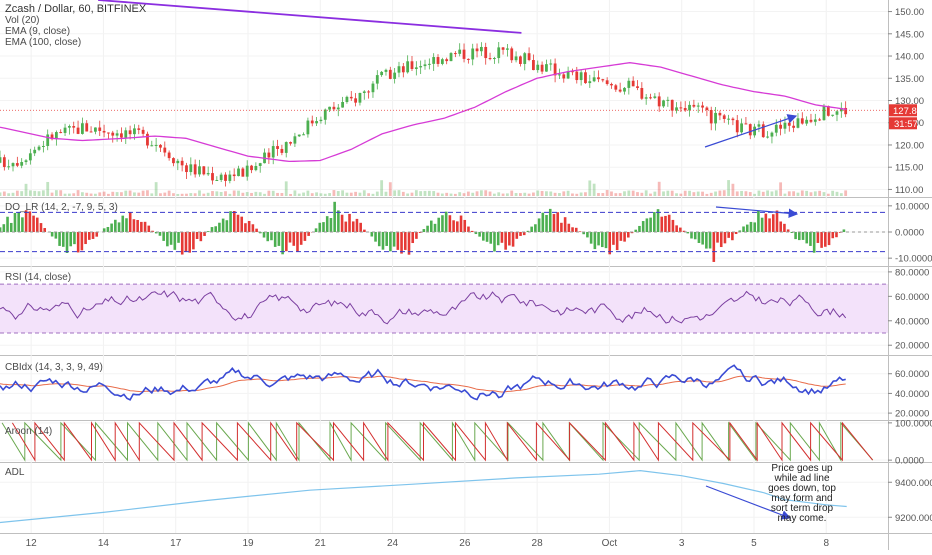 The image size is (932, 555). What do you see at coordinates (909, 461) in the screenshot?
I see `y-tick-label: 0.0000` at bounding box center [909, 461].